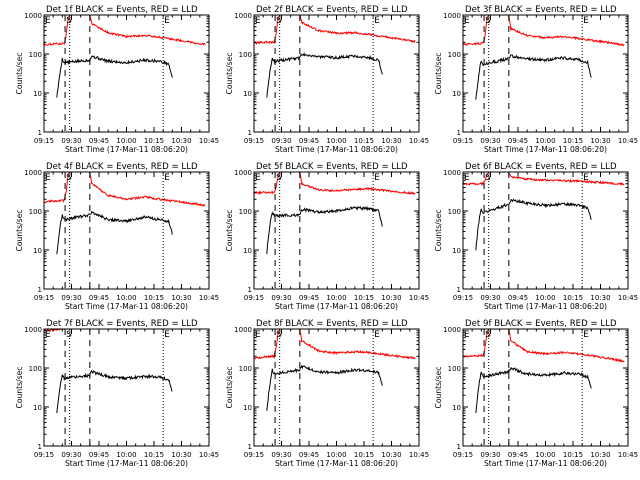 The height and width of the screenshot is (480, 640). I want to click on chart-title: Det 6f BLACK = Events, RED = LLD, so click(541, 167).